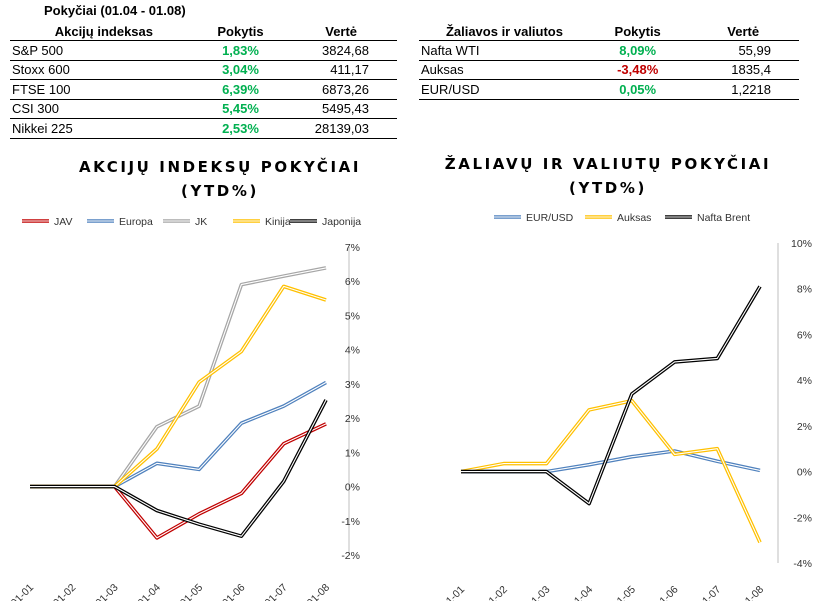  I want to click on legend-label: Europa, so click(136, 222).